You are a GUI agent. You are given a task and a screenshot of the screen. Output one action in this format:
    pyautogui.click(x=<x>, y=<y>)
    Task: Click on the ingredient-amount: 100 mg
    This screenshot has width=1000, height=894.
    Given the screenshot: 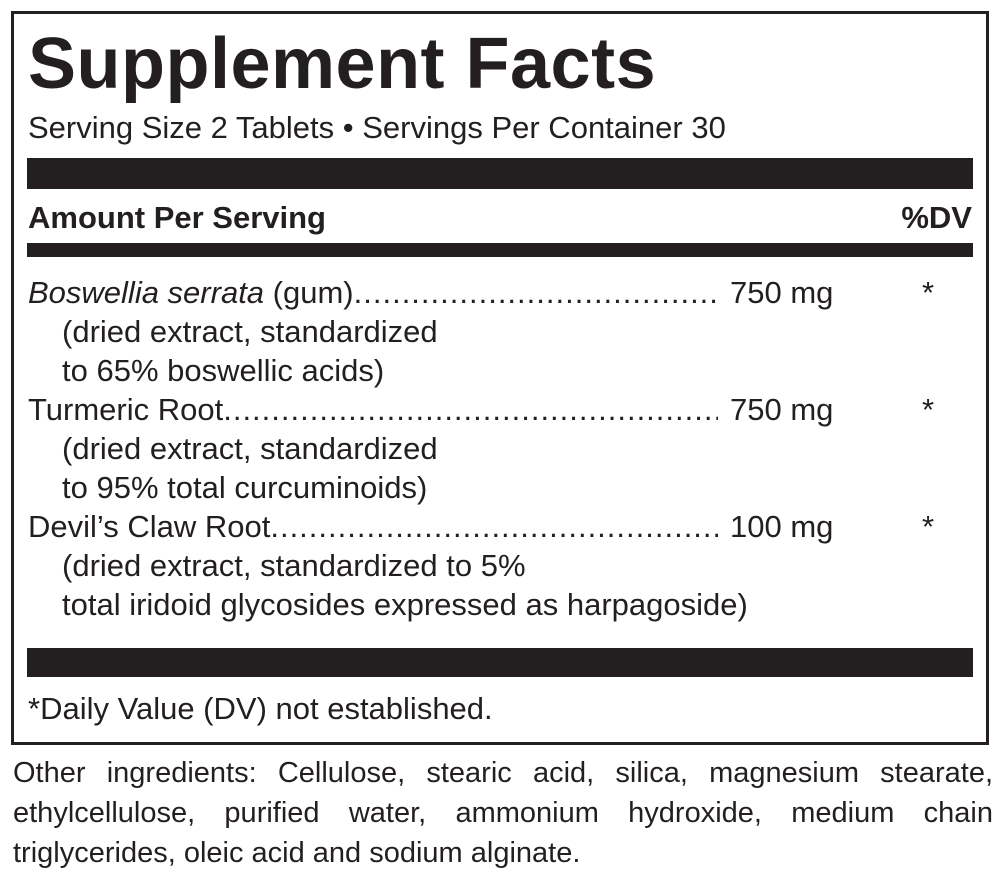 What is the action you would take?
    pyautogui.click(x=782, y=526)
    